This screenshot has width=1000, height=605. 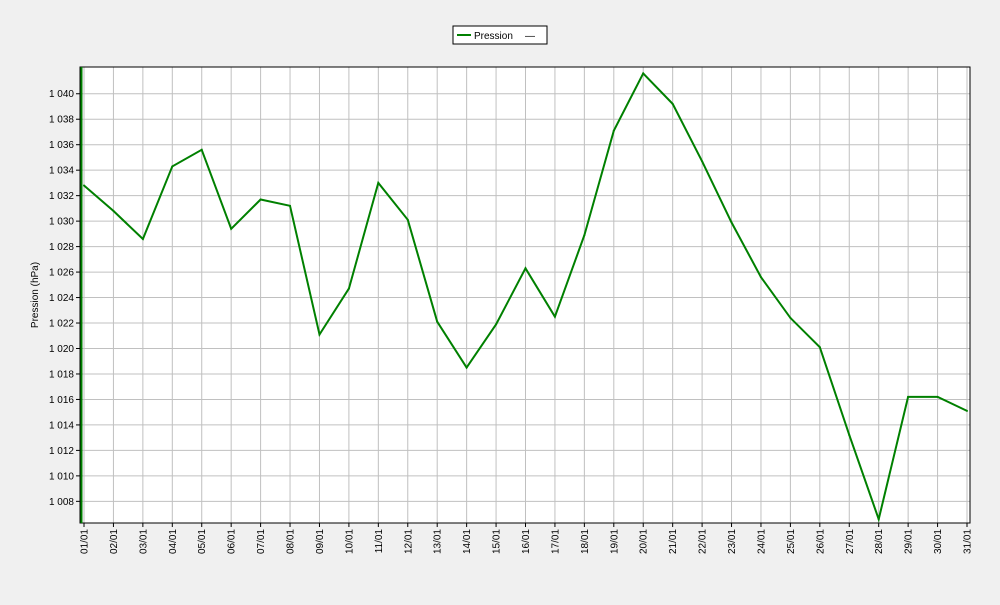 What do you see at coordinates (493, 36) in the screenshot?
I see `legend-label: Pression` at bounding box center [493, 36].